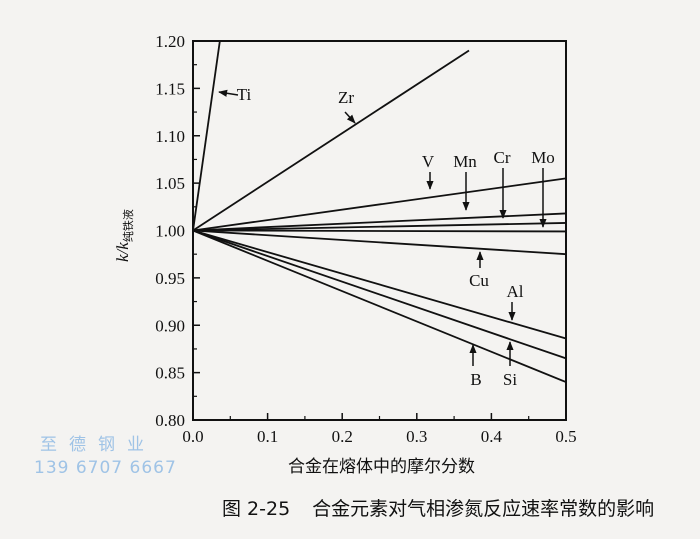 This screenshot has height=539, width=700. I want to click on series-label-al: Al, so click(515, 291).